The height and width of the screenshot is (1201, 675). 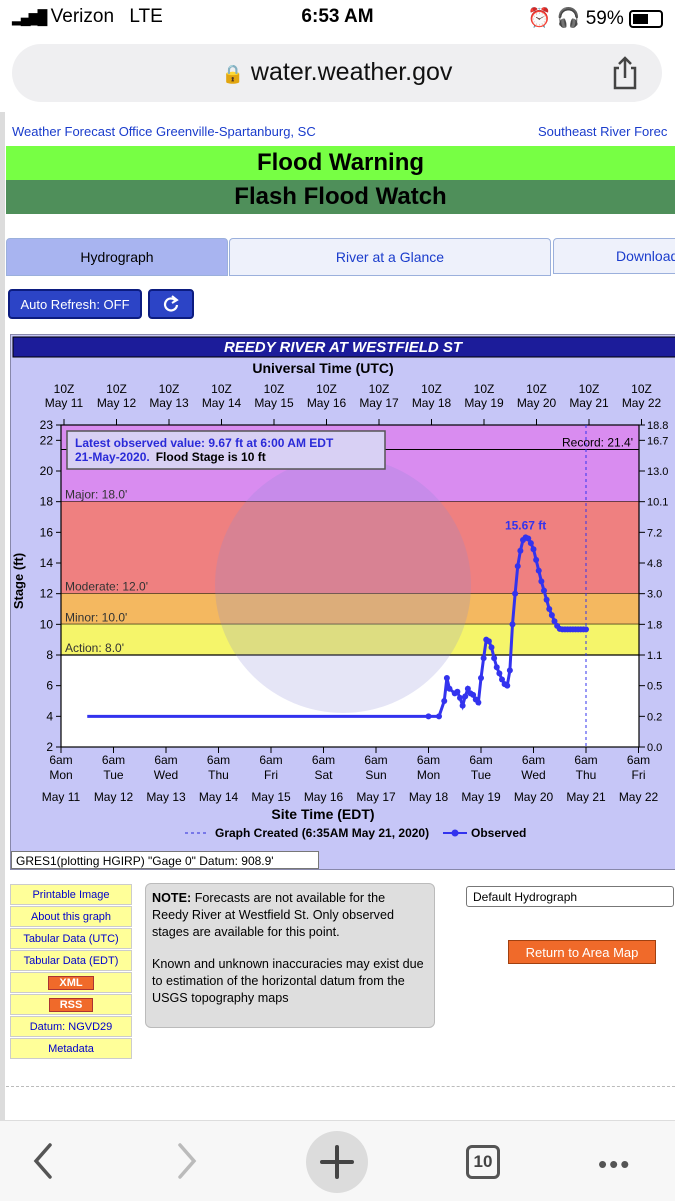 I want to click on bottom-date-0: May 11, so click(x=61, y=797).